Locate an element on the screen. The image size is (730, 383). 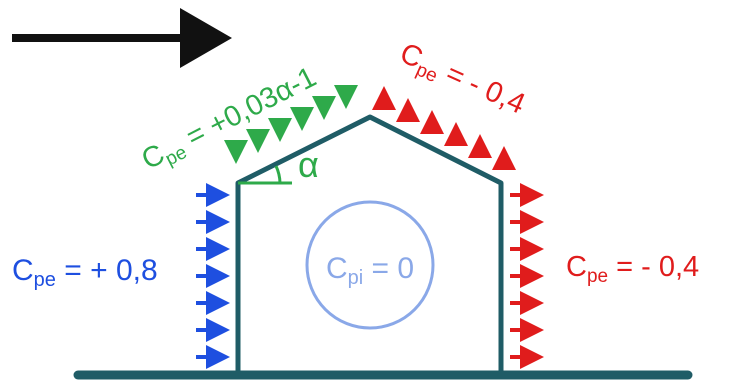
angle-label: α is located at coordinates (308, 164).